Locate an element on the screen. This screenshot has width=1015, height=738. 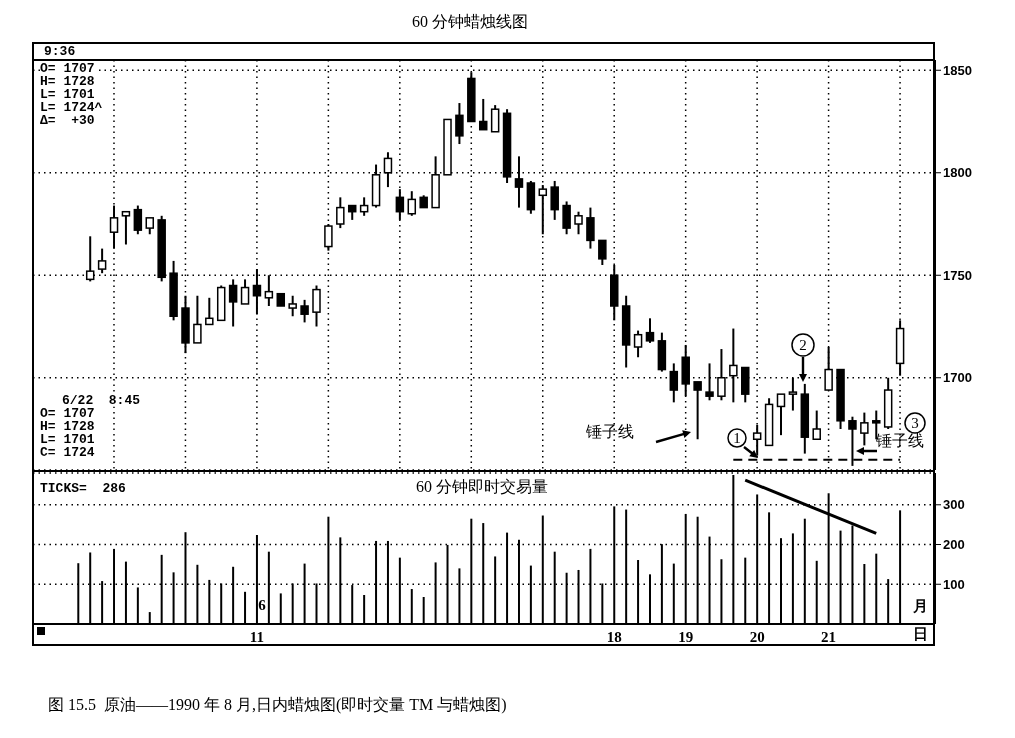
y-tick-label: 1700 is located at coordinates (957, 378).